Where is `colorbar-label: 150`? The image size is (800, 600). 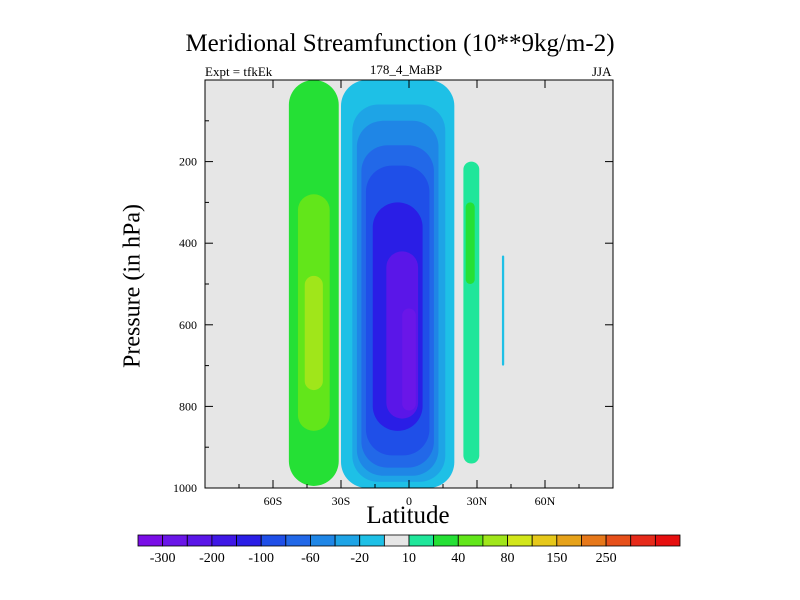
colorbar-label: 150 is located at coordinates (556, 558).